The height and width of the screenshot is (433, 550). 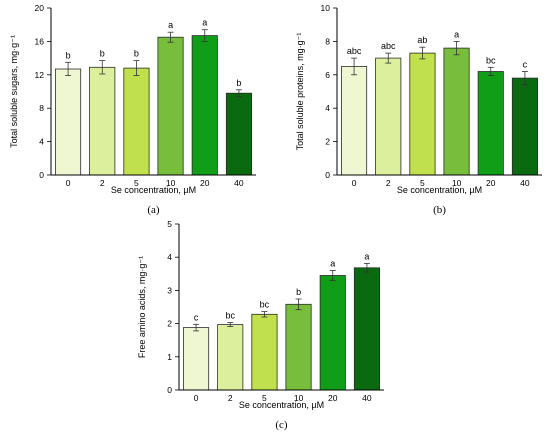 What do you see at coordinates (422, 40) in the screenshot?
I see `significance-letter: ab` at bounding box center [422, 40].